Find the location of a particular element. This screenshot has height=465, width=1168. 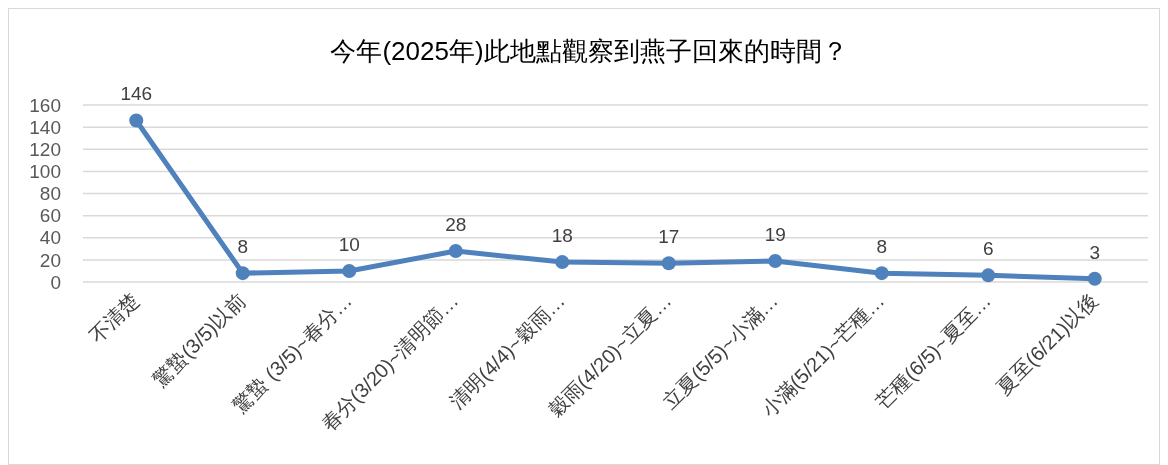

y-tick-label: 0 is located at coordinates (55, 282).